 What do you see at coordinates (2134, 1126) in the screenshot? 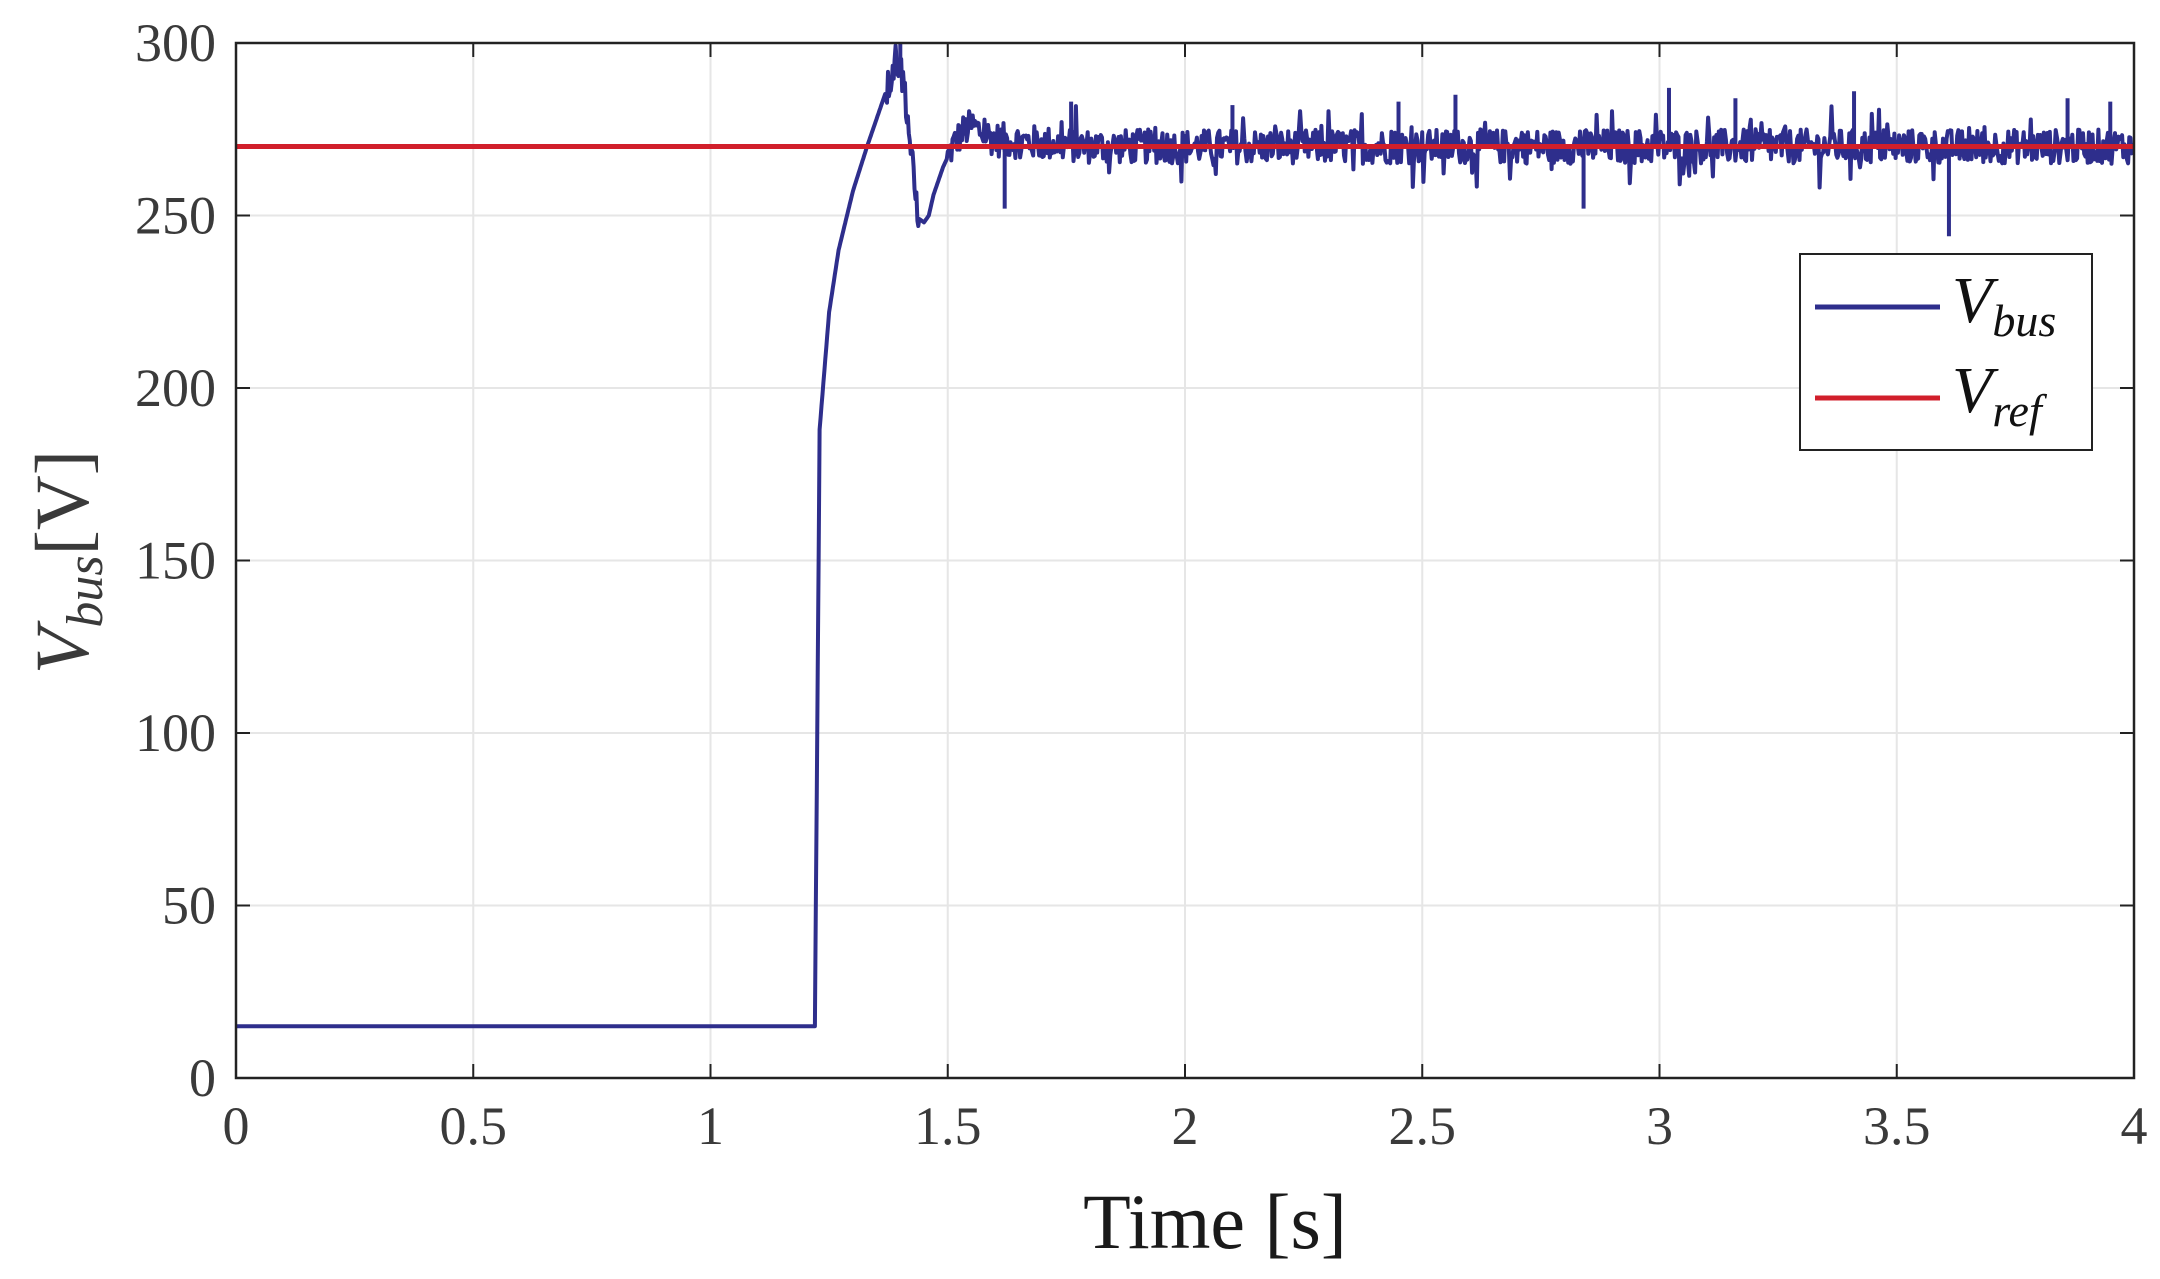
I see `x-tick-label: 4` at bounding box center [2134, 1126].